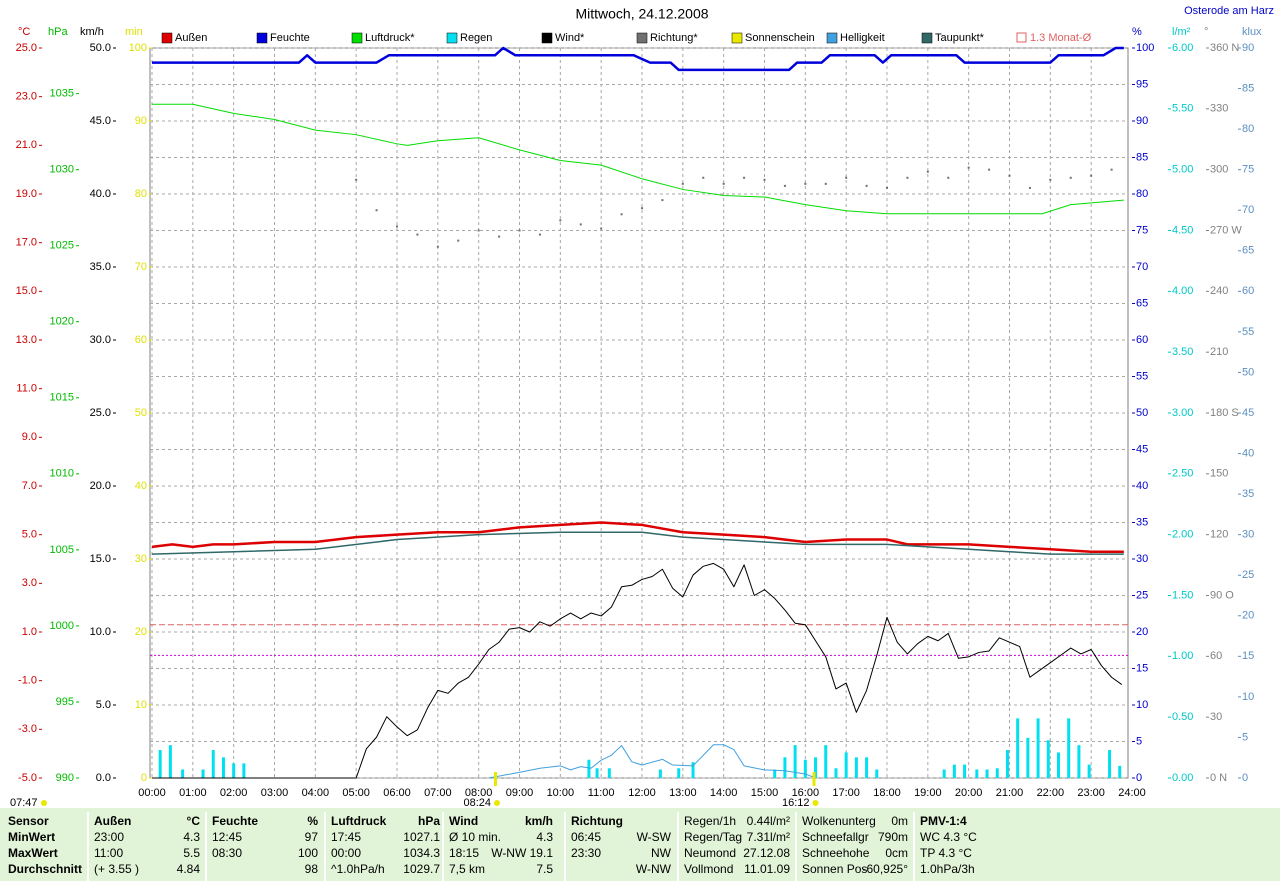 The height and width of the screenshot is (881, 1280). I want to click on y-tick-label: 90 O, so click(1222, 595).